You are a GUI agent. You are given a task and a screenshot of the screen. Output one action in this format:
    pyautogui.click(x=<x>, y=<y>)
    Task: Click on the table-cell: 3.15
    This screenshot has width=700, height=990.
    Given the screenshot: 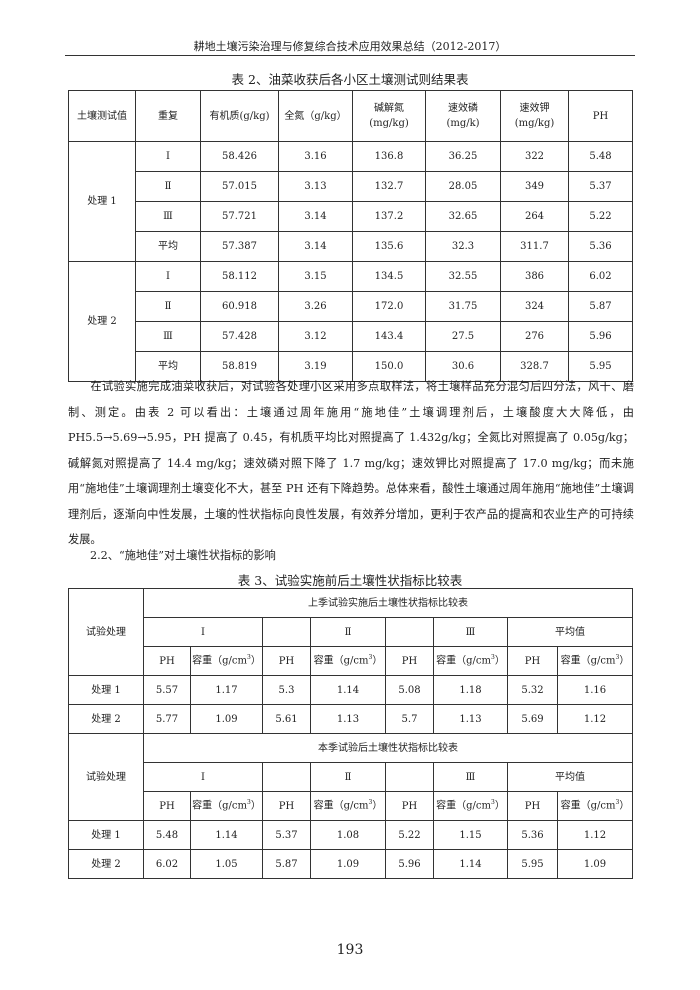 What is the action you would take?
    pyautogui.click(x=315, y=276)
    